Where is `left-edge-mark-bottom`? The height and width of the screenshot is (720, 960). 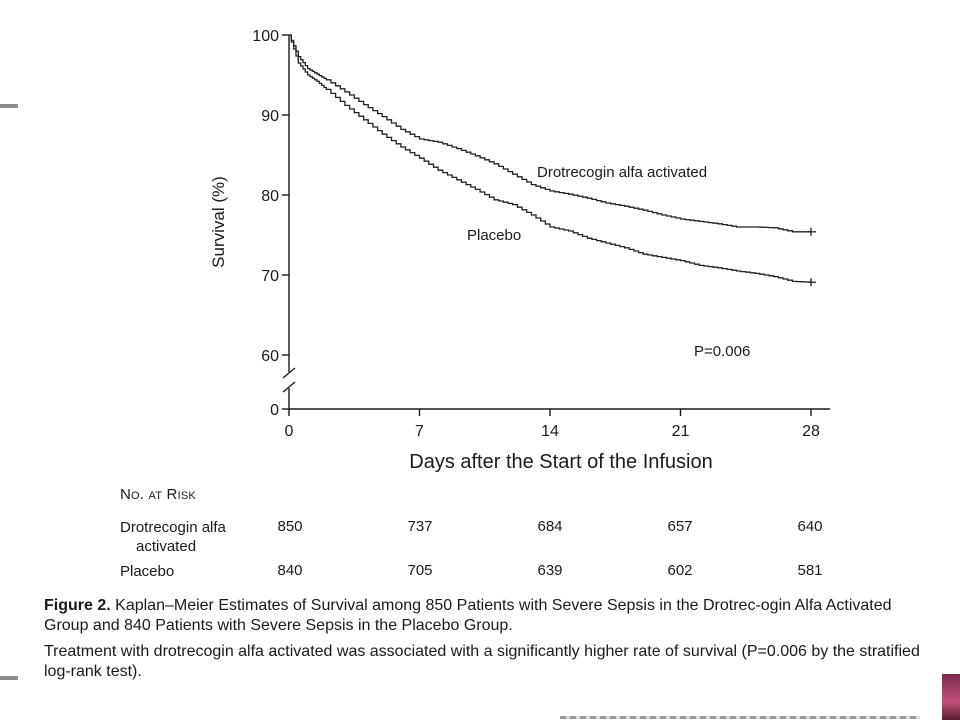
left-edge-mark-bottom is located at coordinates (9, 678).